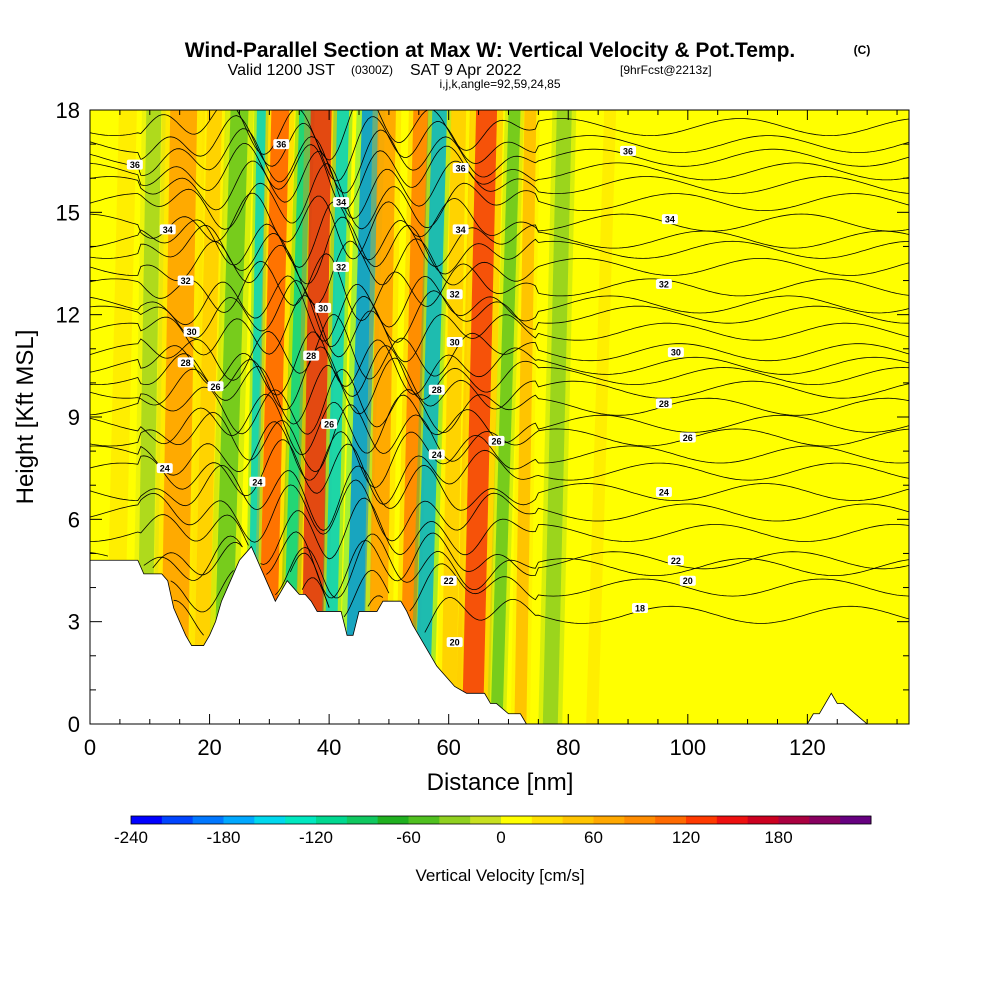 This screenshot has height=1000, width=1000. Describe the element at coordinates (675, 560) in the screenshot. I see `theta-contour-label: 22` at that location.